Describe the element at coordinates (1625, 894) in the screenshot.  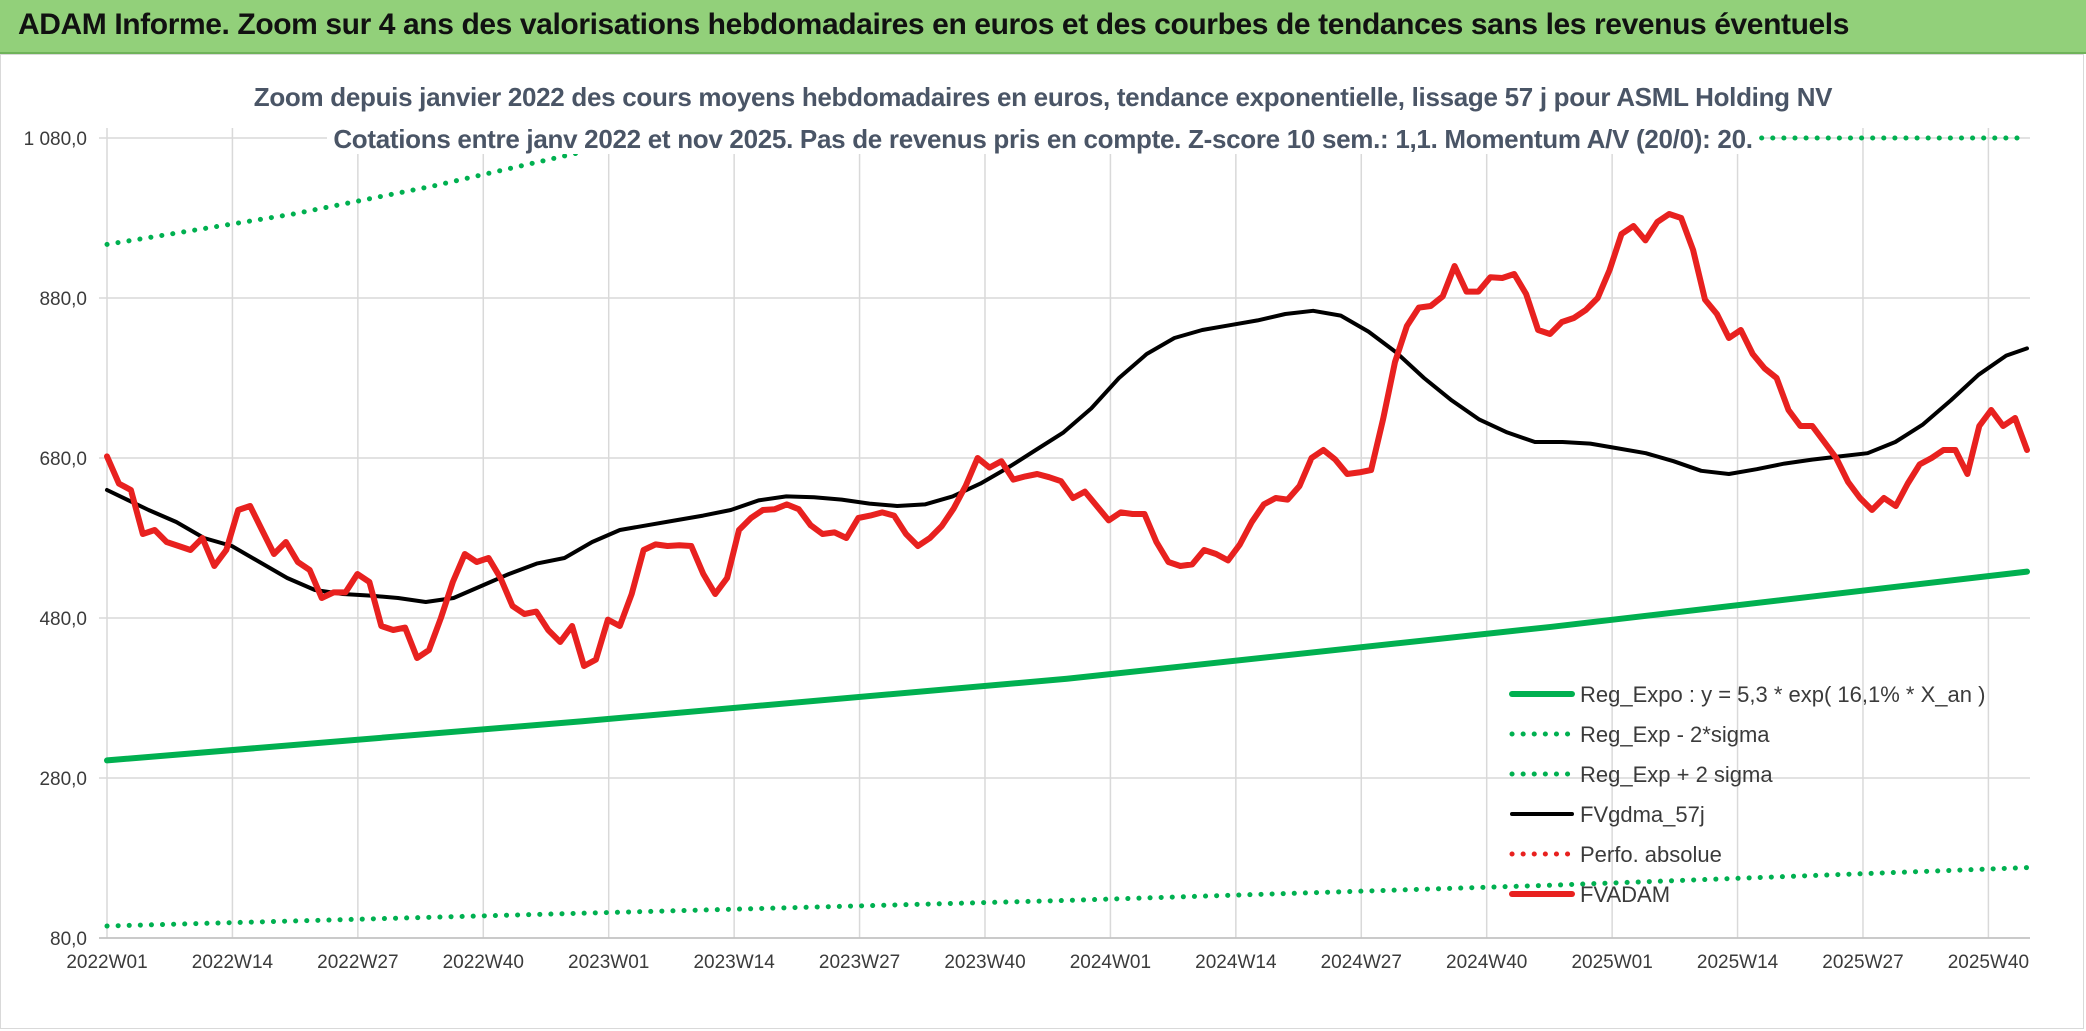
I see `legend-label: FVADAM` at that location.